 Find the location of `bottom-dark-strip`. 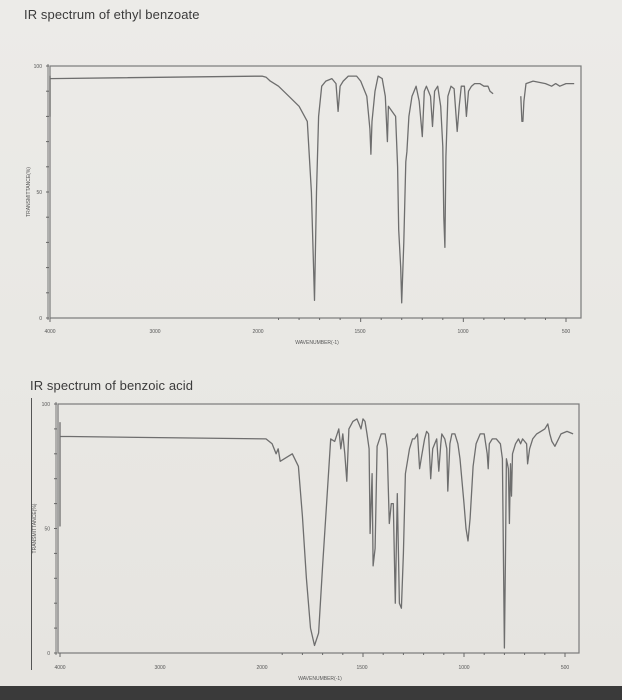

bottom-dark-strip is located at coordinates (311, 693).